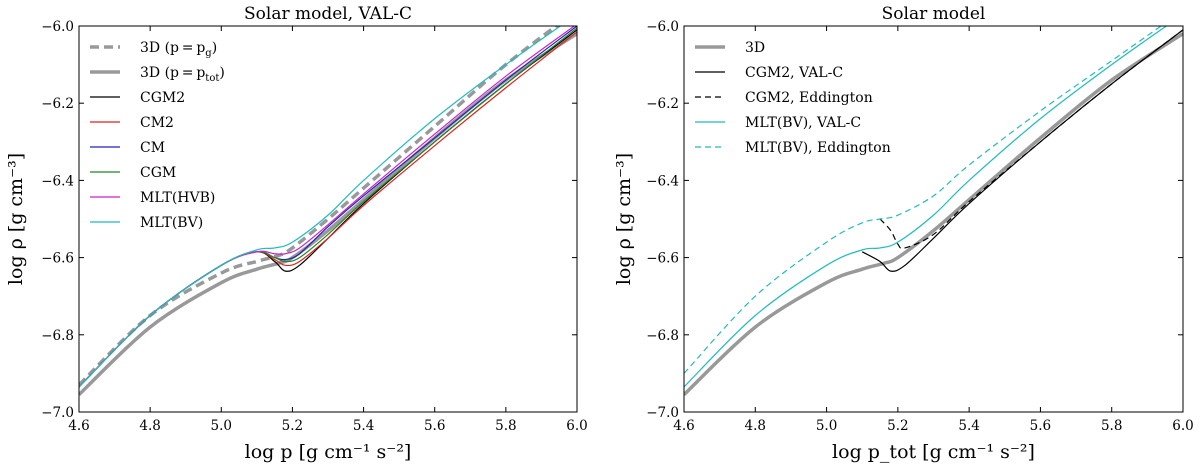 This screenshot has height=473, width=1200. What do you see at coordinates (158, 173) in the screenshot?
I see `legend-label: CGM` at bounding box center [158, 173].